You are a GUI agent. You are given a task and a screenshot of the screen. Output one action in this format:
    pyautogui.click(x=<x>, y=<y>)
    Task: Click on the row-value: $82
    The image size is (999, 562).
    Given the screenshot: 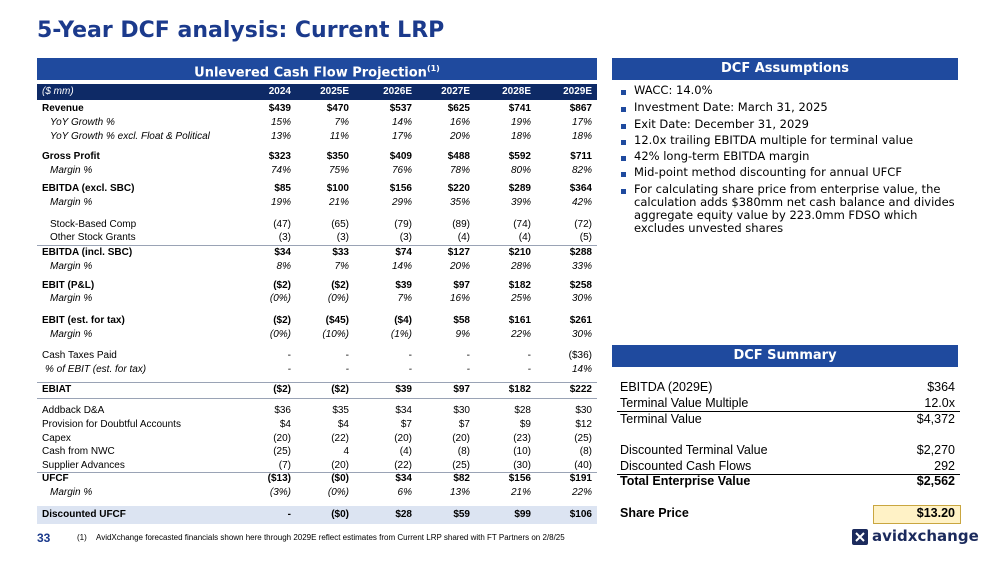 What is the action you would take?
    pyautogui.click(x=461, y=478)
    